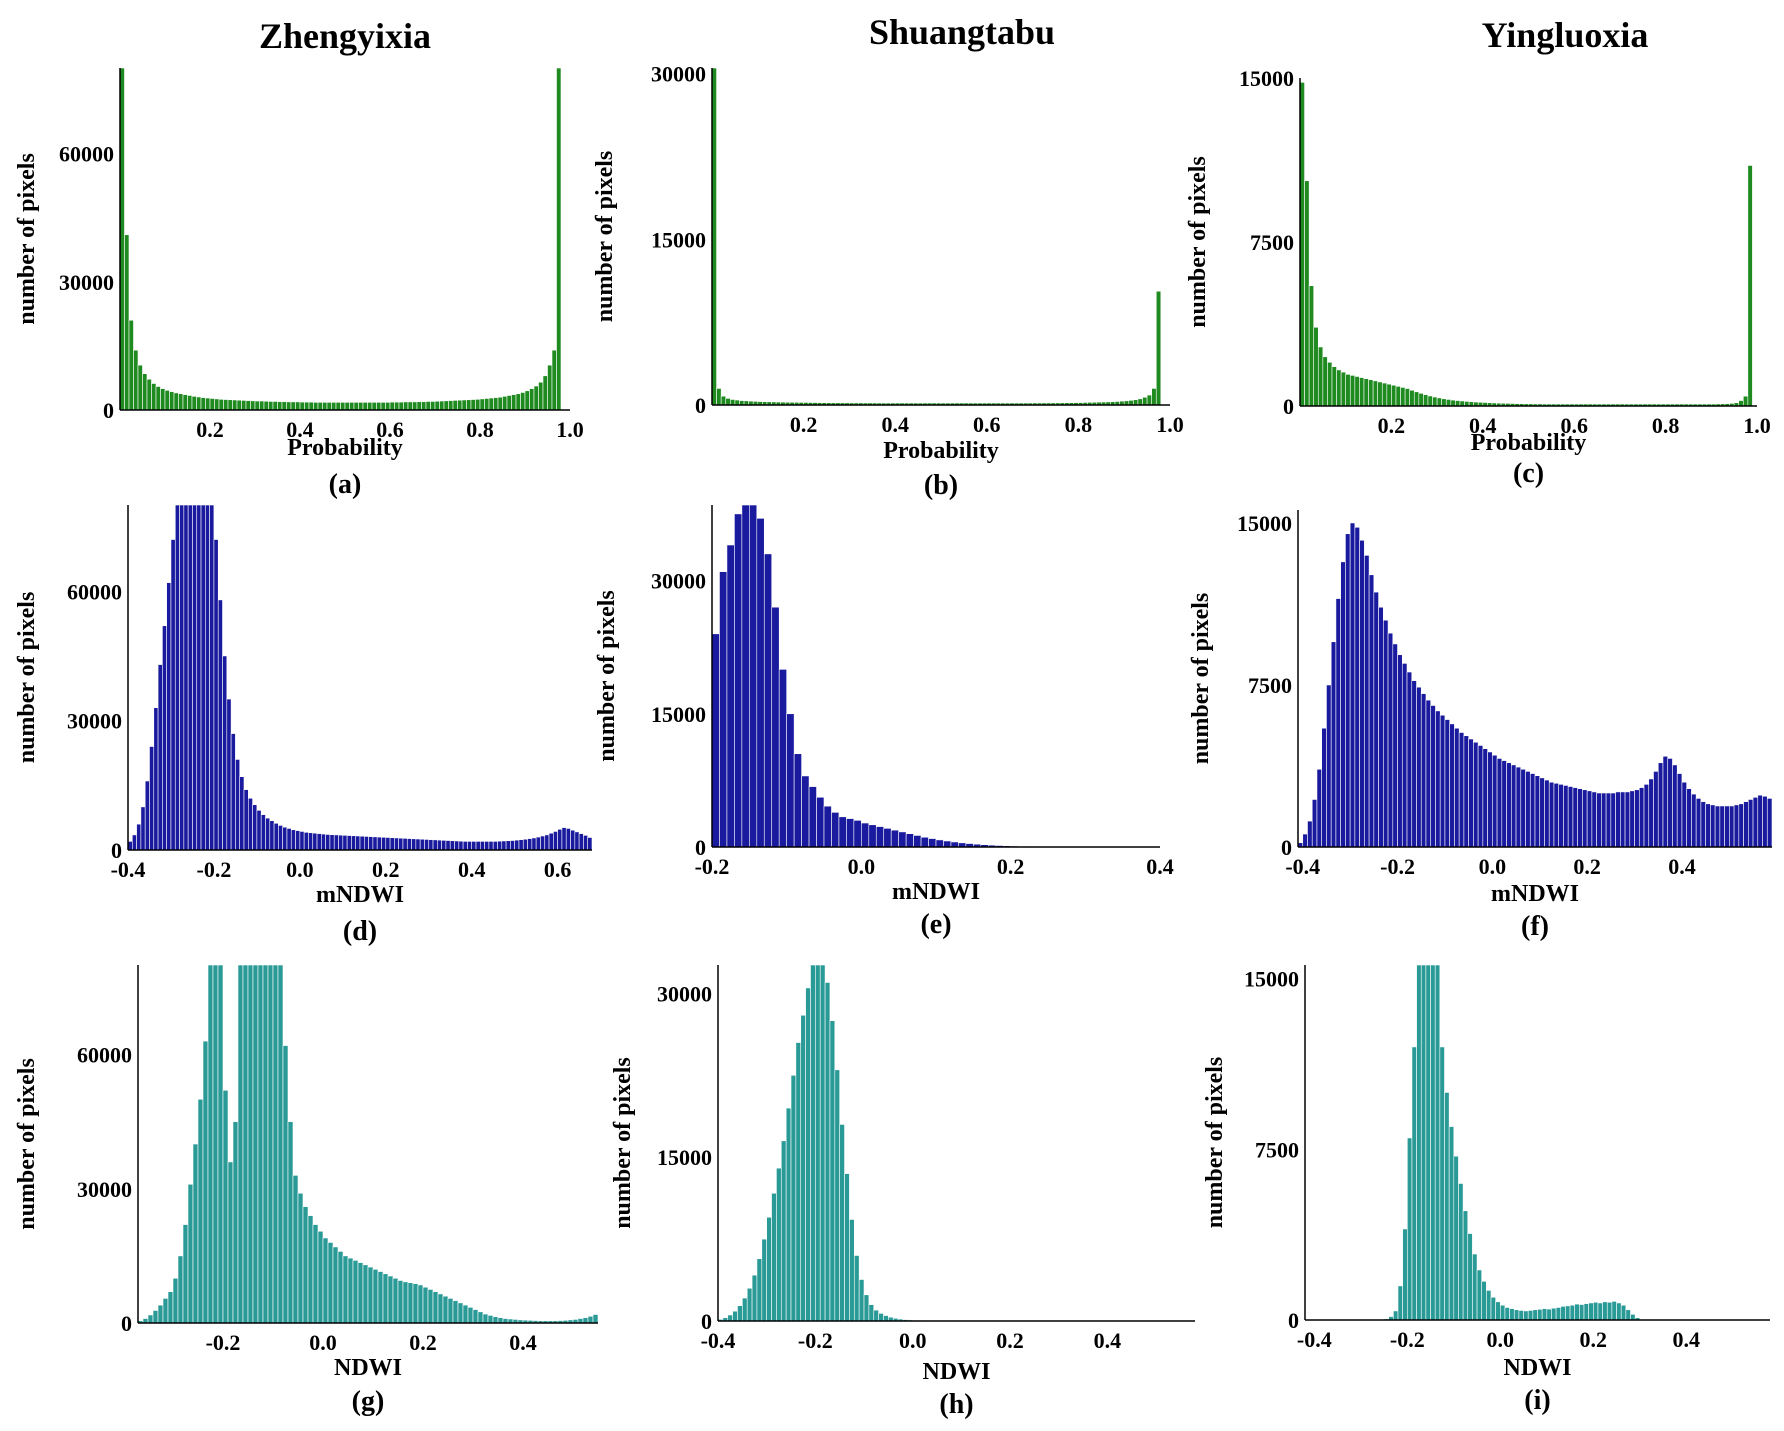 The image size is (1784, 1431). What do you see at coordinates (962, 32) in the screenshot?
I see `column-title-shuangtabu: Shuangtabu` at bounding box center [962, 32].